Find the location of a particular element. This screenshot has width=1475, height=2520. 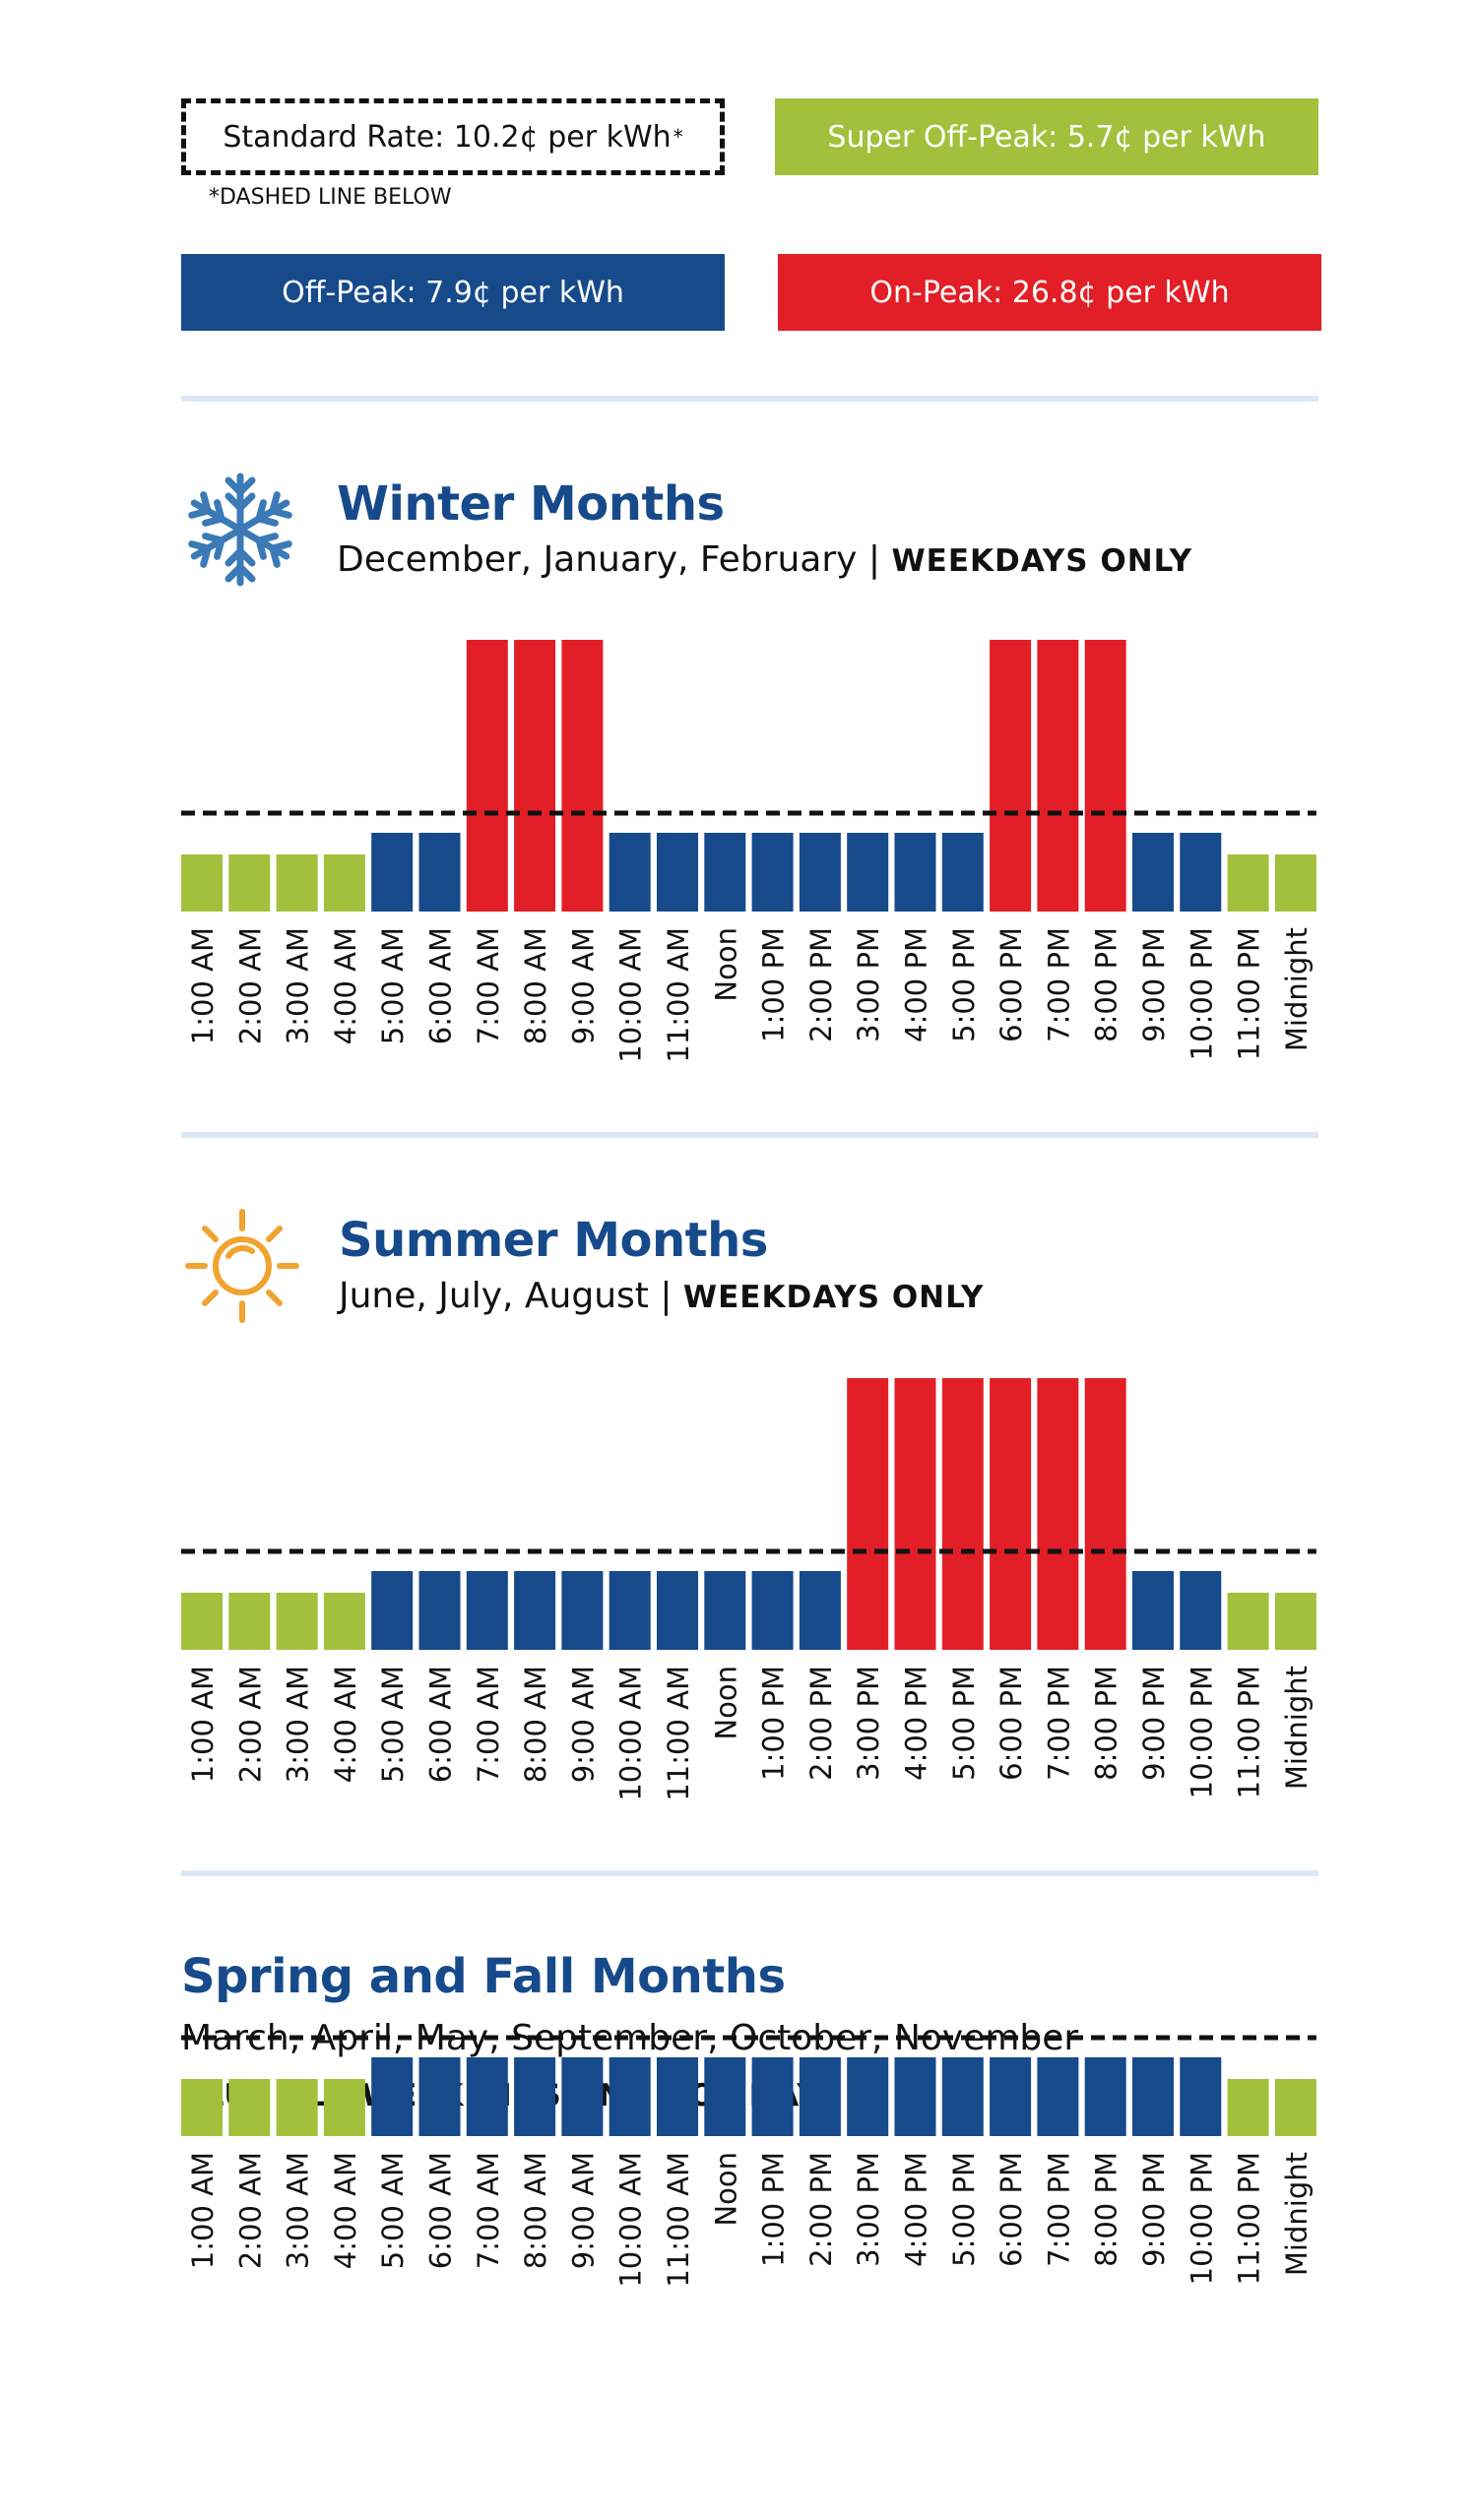

tick-label: 3:00 PM is located at coordinates (868, 2209).